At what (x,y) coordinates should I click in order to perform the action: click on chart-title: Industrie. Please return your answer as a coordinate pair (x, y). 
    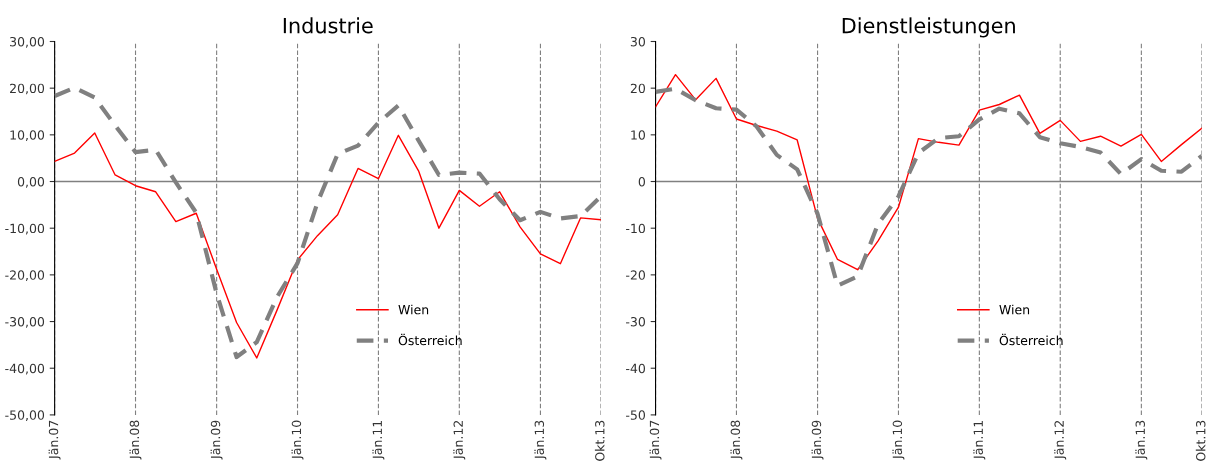
    Looking at the image, I should click on (328, 25).